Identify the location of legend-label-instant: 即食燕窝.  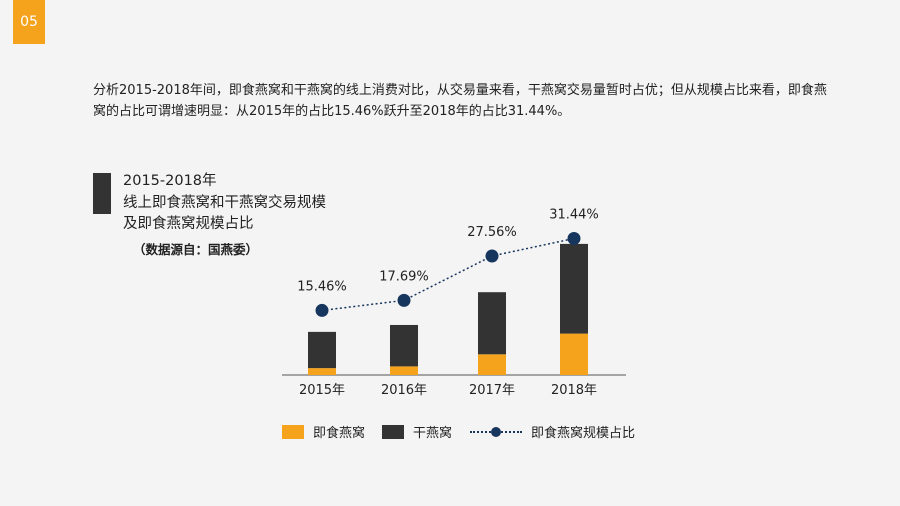
(339, 433).